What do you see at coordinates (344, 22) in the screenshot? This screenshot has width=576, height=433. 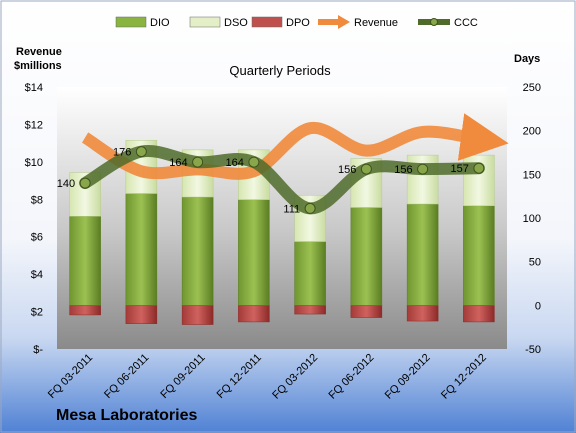 I see `legend-arrow-head` at bounding box center [344, 22].